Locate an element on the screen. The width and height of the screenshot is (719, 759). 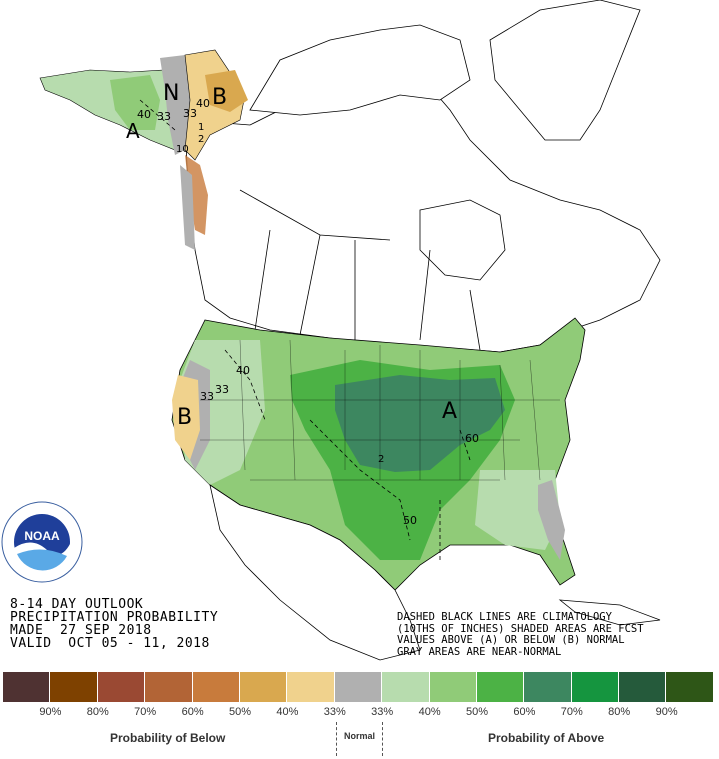
arctic-islands is located at coordinates (360, 70).